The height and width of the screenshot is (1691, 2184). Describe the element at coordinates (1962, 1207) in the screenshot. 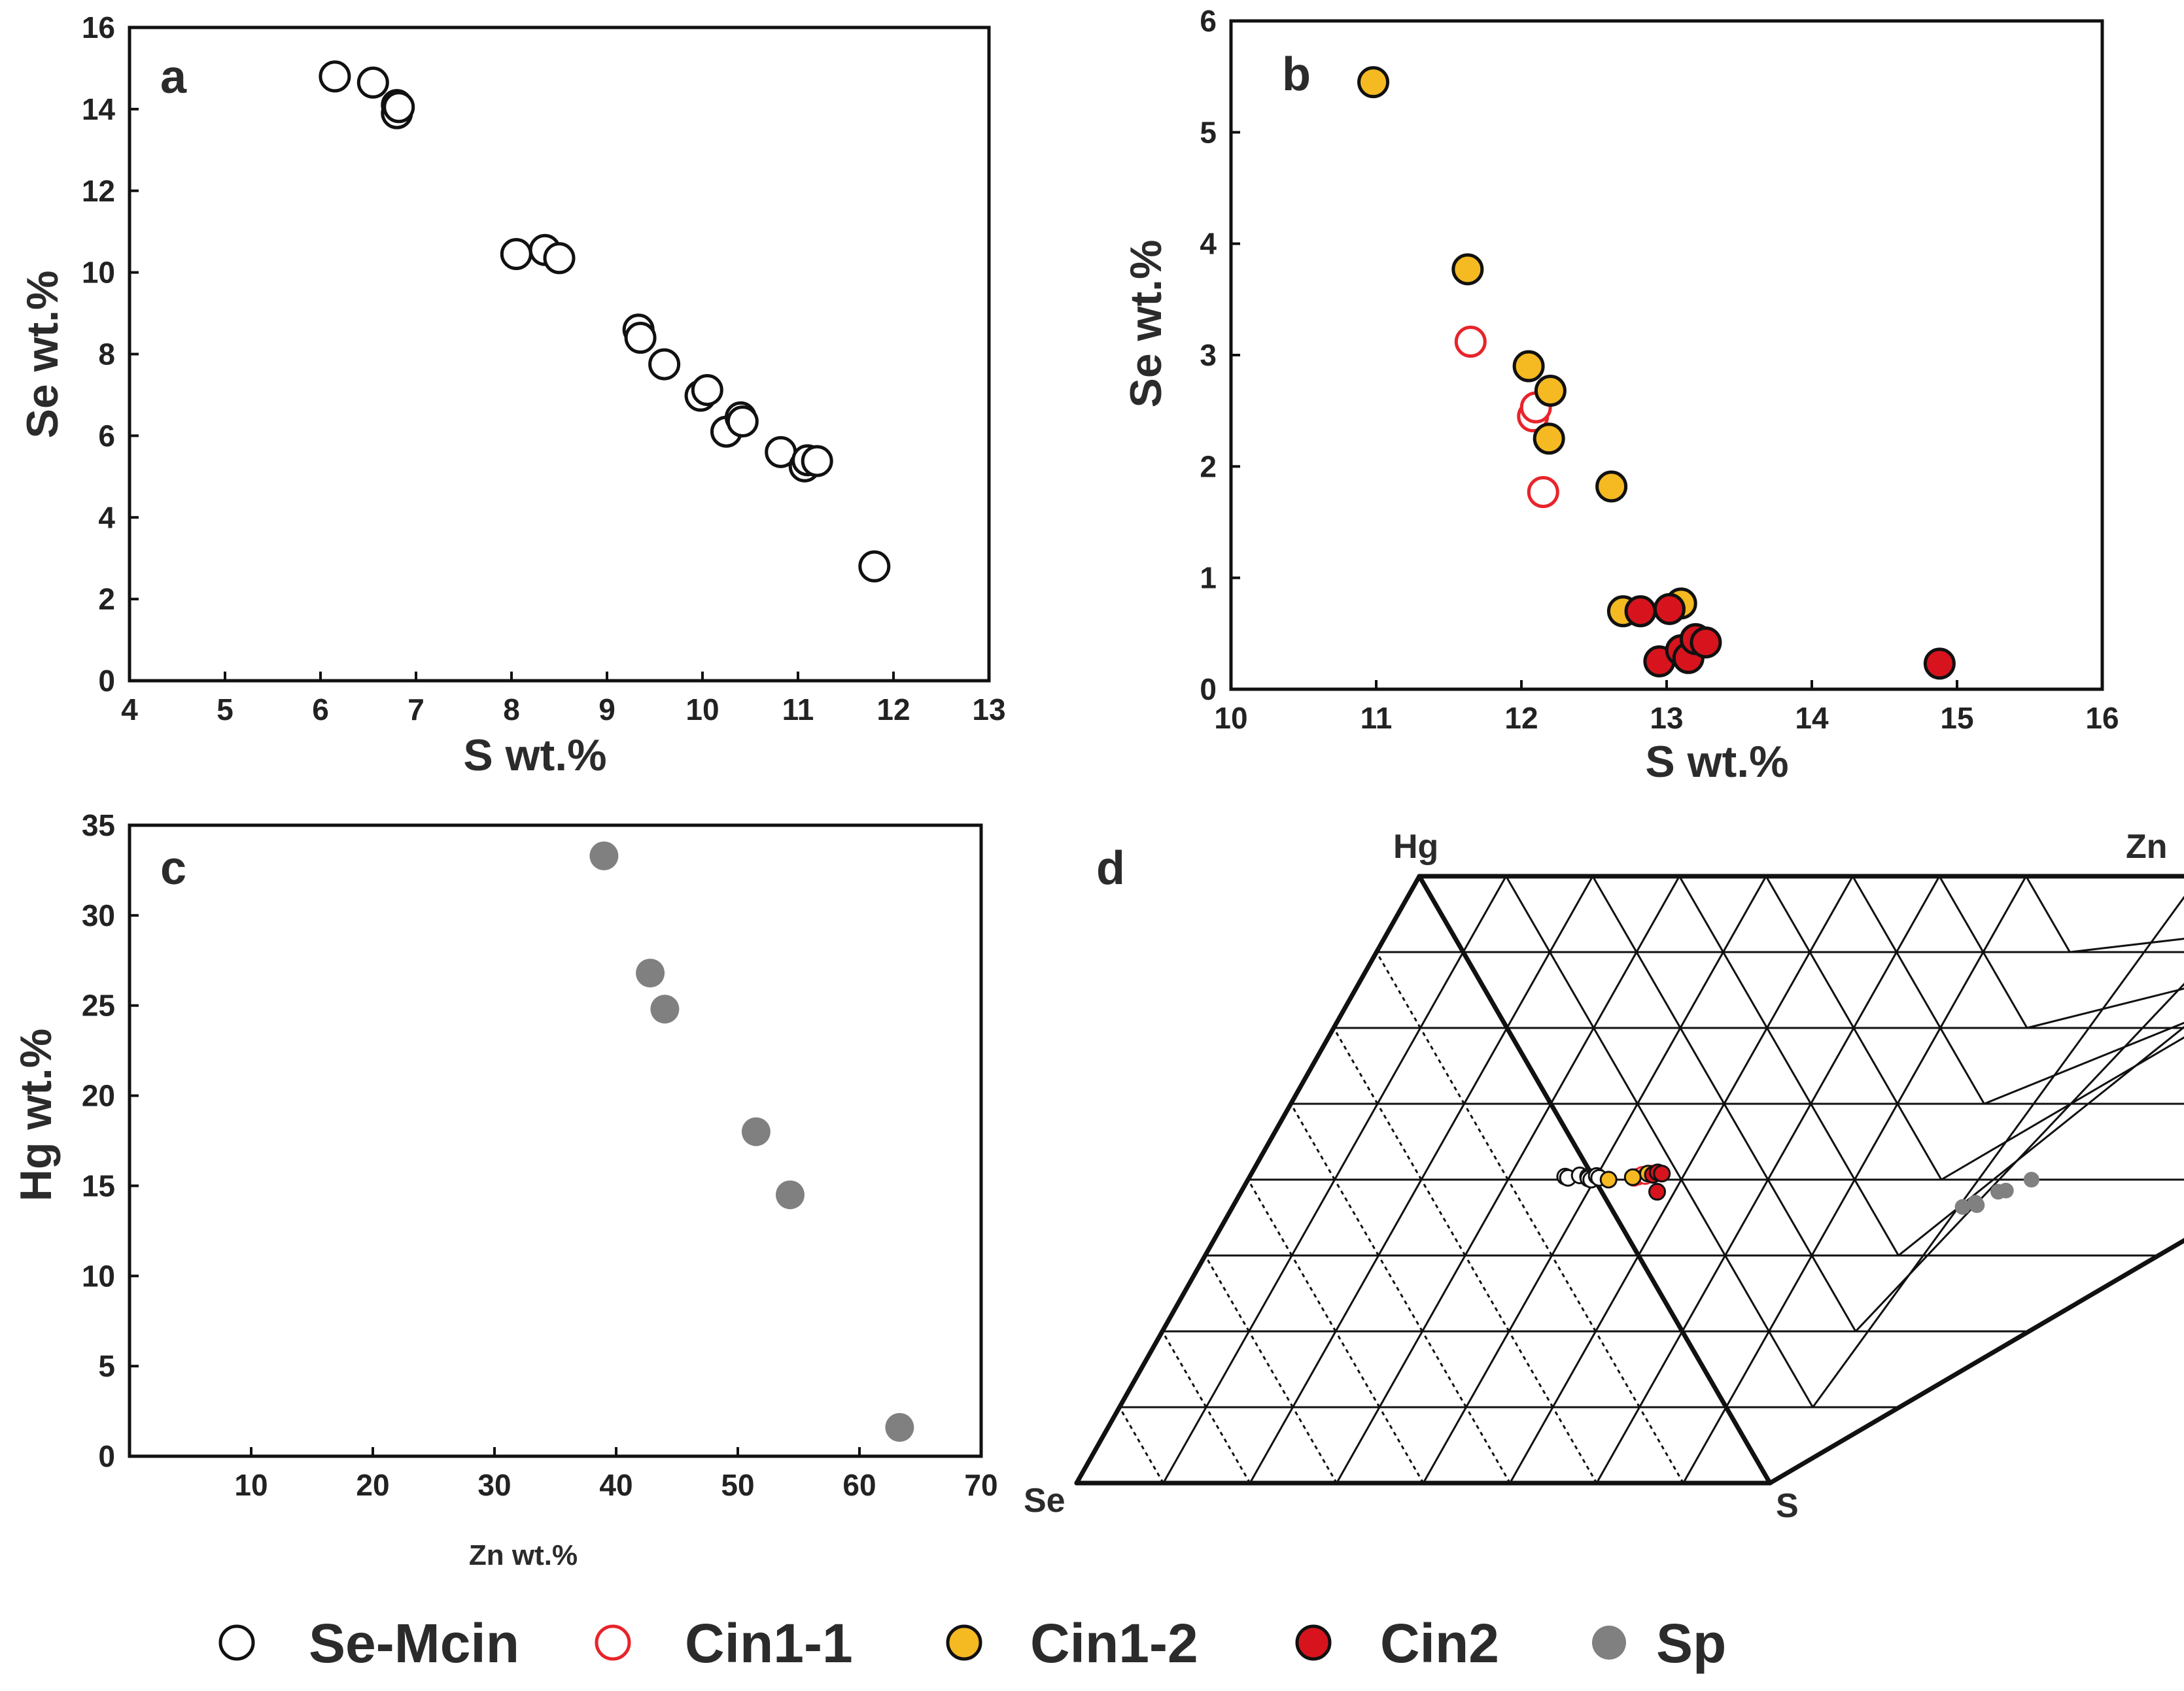

I see `panel-d-point-sp` at that location.